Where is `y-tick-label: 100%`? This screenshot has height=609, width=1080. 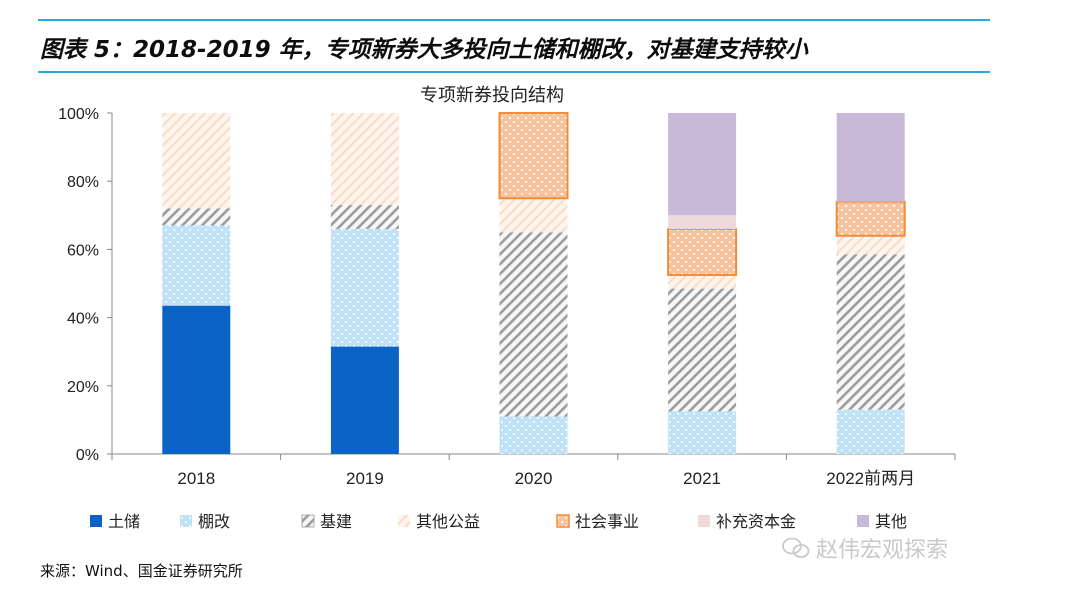
y-tick-label: 100% is located at coordinates (78, 114).